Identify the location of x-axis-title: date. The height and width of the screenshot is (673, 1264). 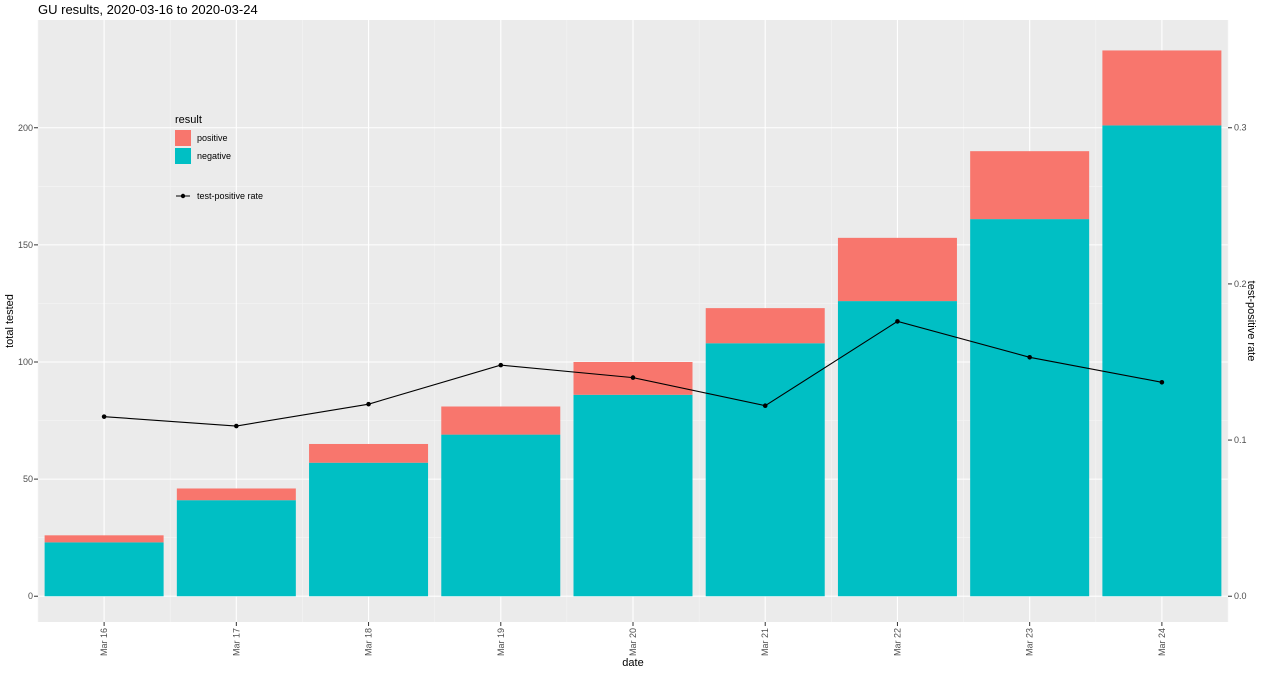
(632, 663).